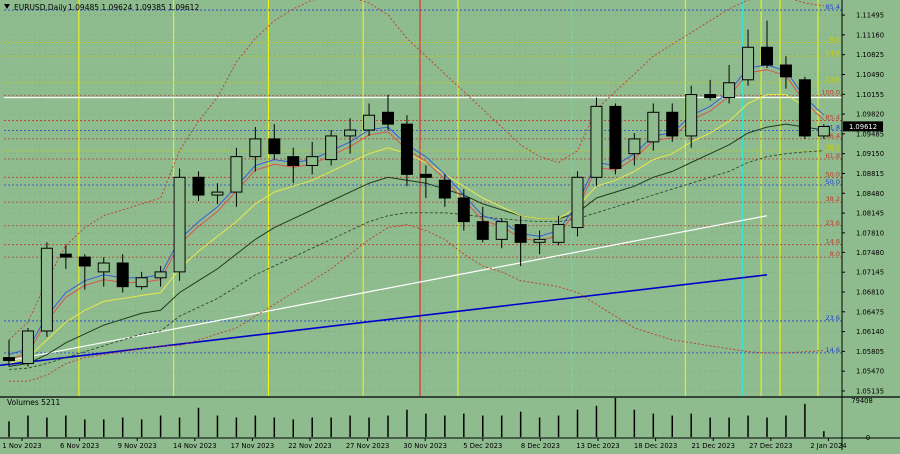  I want to click on fib-level-label: 61.8, so click(833, 128).